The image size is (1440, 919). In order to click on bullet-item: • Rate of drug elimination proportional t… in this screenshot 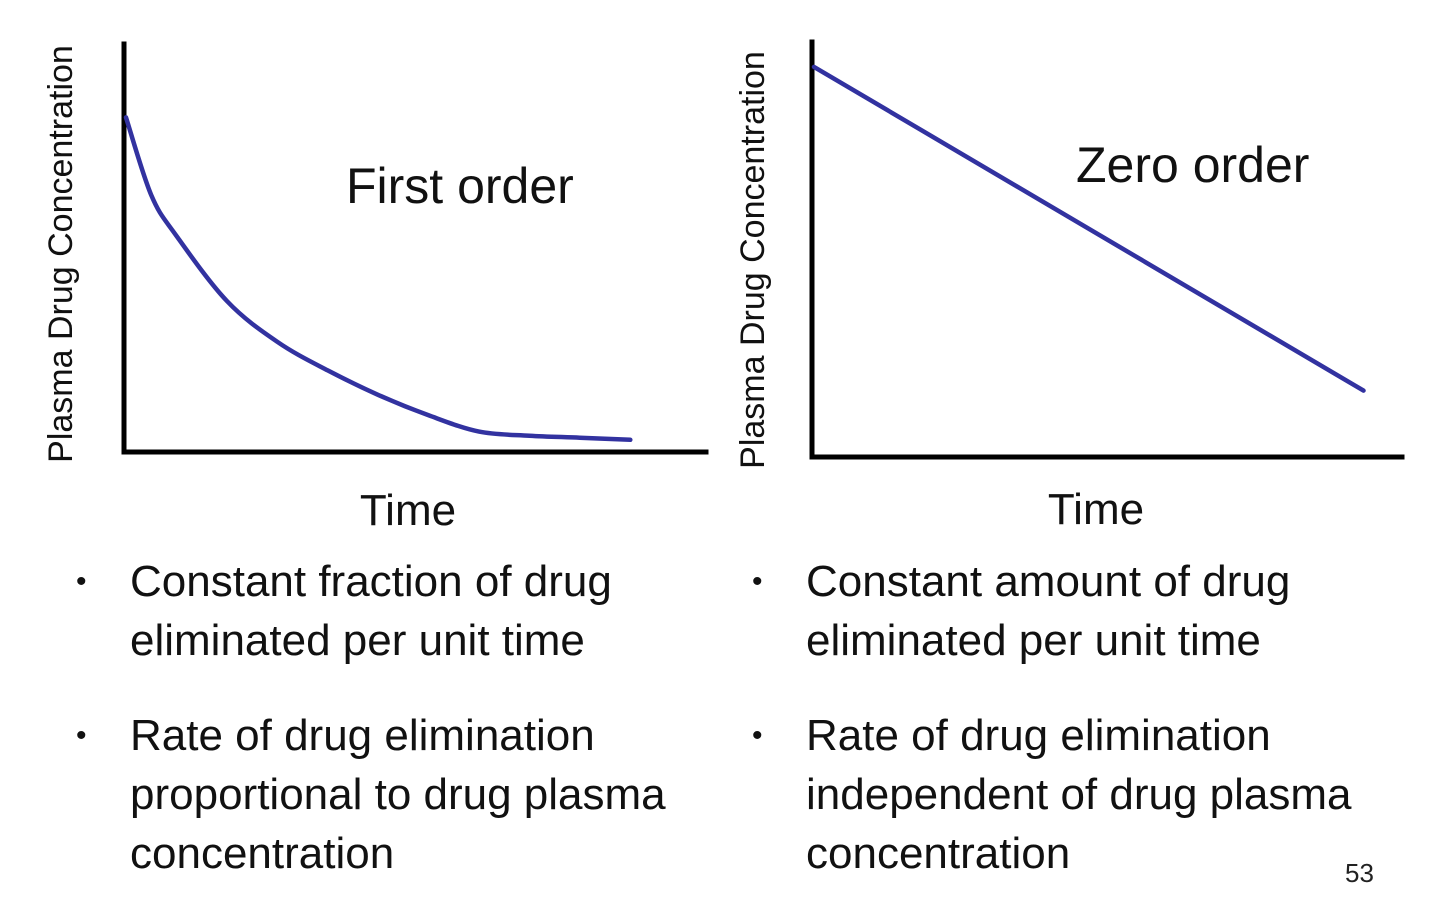, I will do `click(396, 794)`.